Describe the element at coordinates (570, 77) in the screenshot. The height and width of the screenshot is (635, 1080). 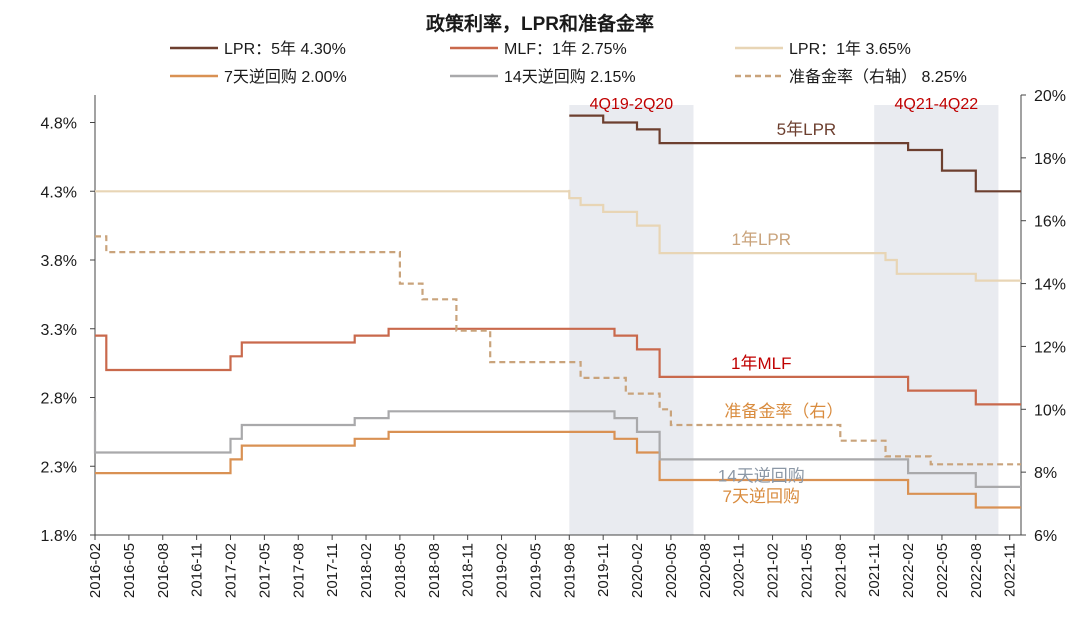
I see `legend-label: 14天逆回购 2.15%` at that location.